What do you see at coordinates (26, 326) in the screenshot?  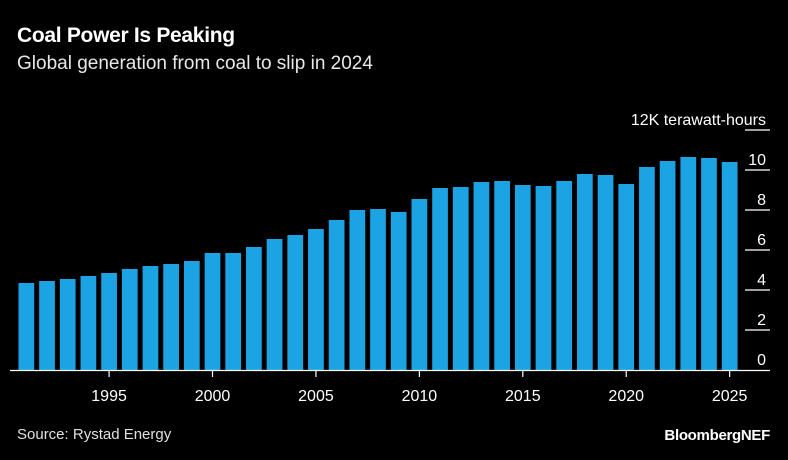 I see `bar-1991` at bounding box center [26, 326].